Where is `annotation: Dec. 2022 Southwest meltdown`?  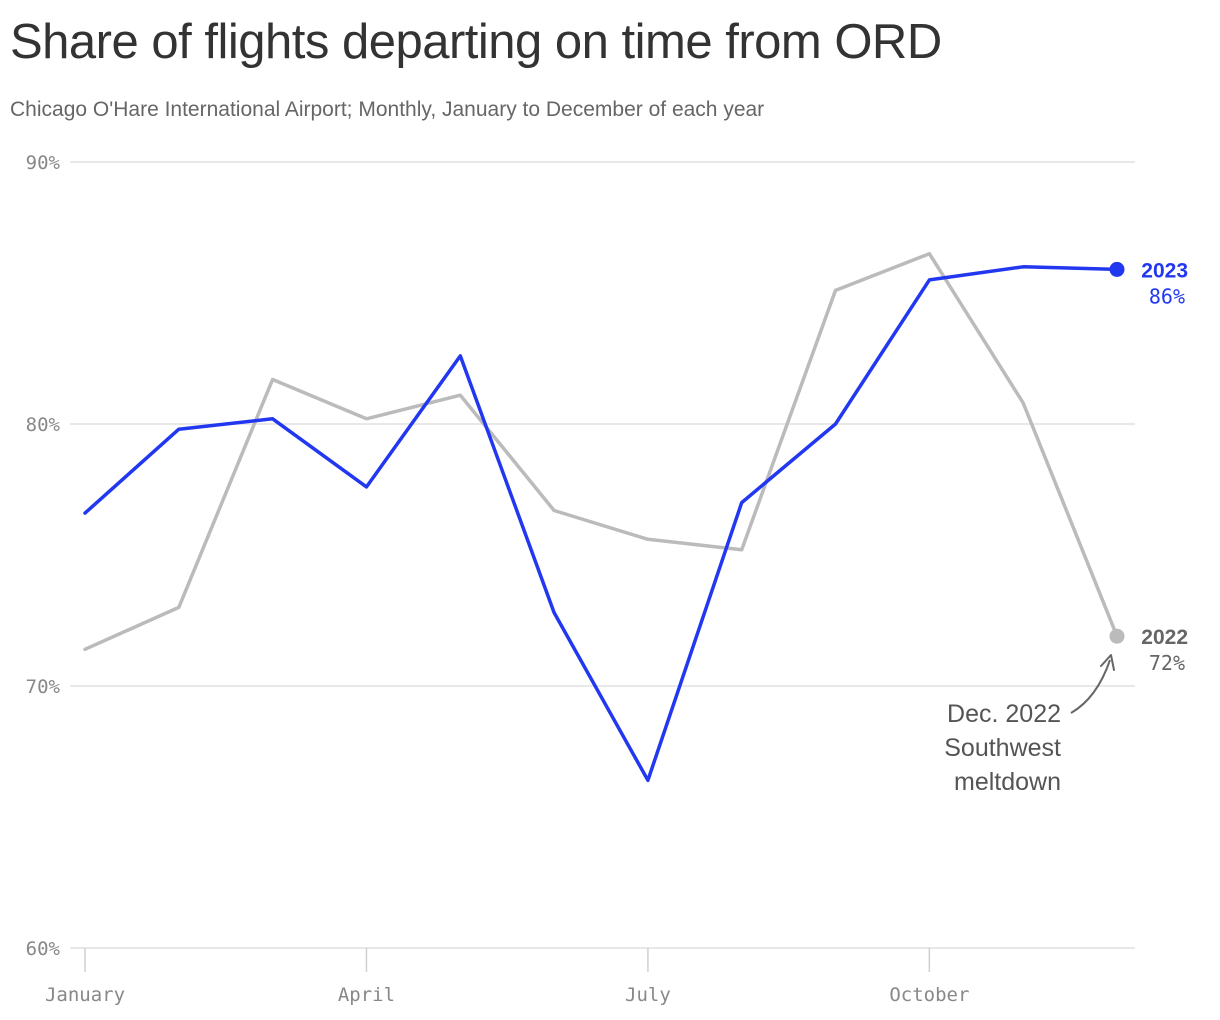
annotation: Dec. 2022 Southwest meltdown is located at coordinates (1029, 725).